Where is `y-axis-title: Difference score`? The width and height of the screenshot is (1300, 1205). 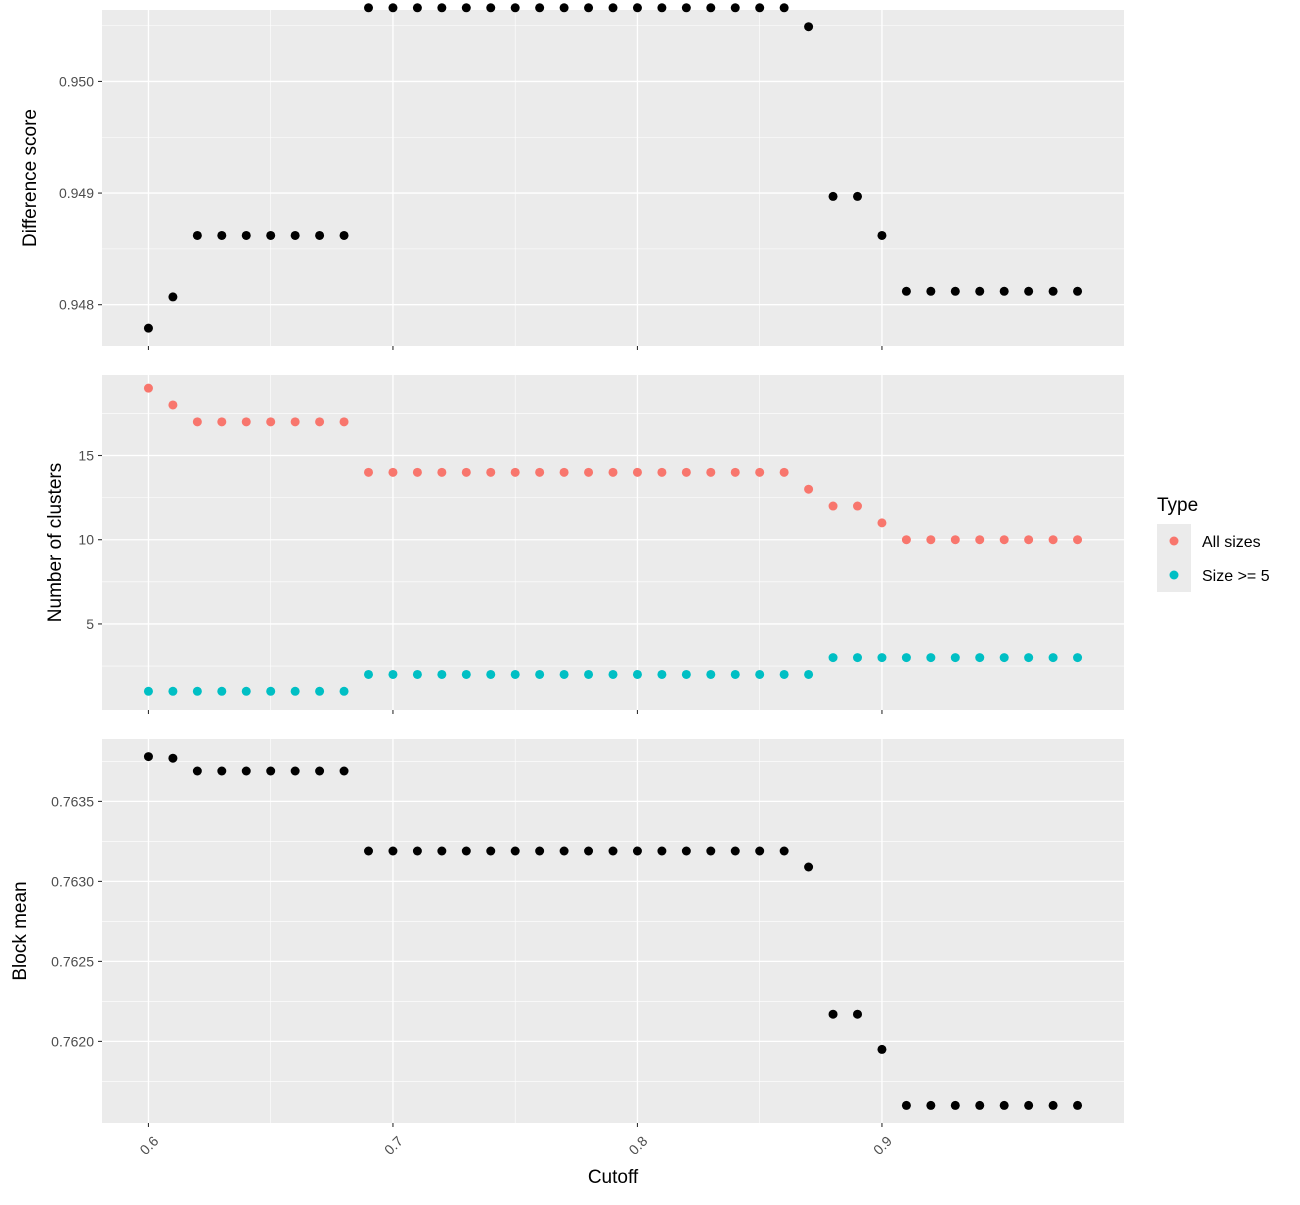 y-axis-title: Difference score is located at coordinates (30, 178).